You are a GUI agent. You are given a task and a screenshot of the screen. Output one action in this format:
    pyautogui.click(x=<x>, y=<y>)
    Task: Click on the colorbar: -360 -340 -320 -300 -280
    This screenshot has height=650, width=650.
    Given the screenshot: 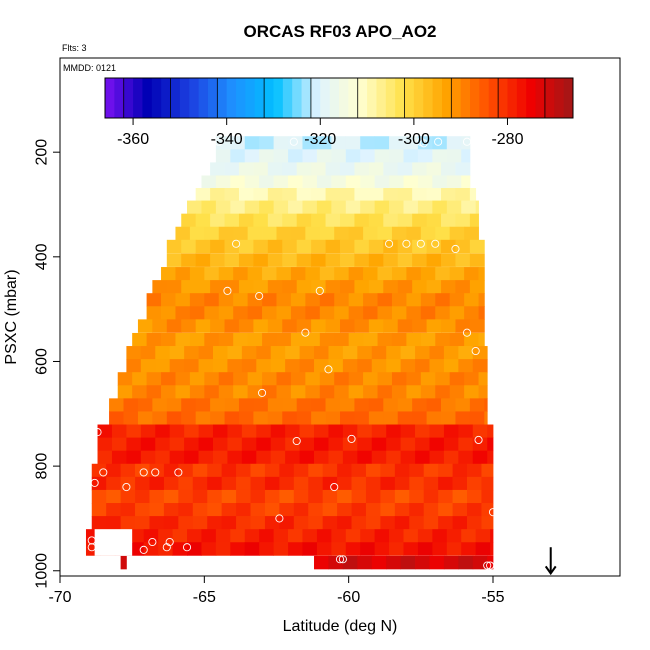 What is the action you would take?
    pyautogui.click(x=339, y=112)
    